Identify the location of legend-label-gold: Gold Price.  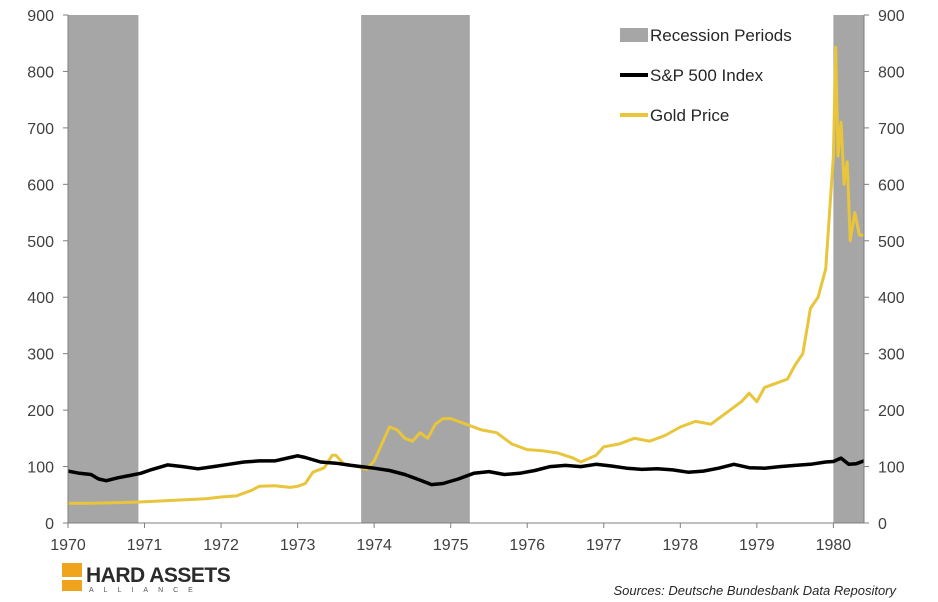
(689, 115).